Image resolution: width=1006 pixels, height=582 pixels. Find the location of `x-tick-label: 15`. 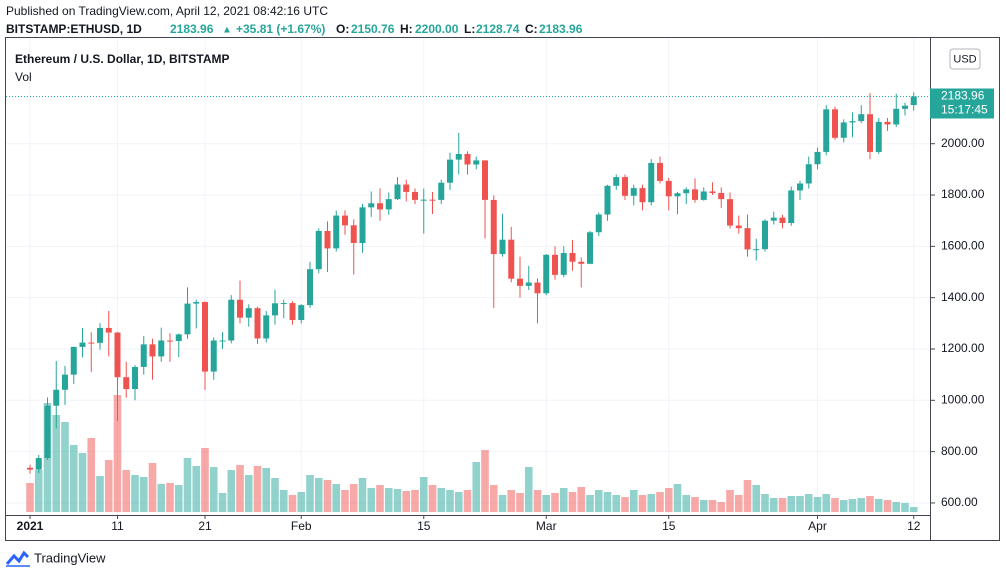

x-tick-label: 15 is located at coordinates (424, 526).